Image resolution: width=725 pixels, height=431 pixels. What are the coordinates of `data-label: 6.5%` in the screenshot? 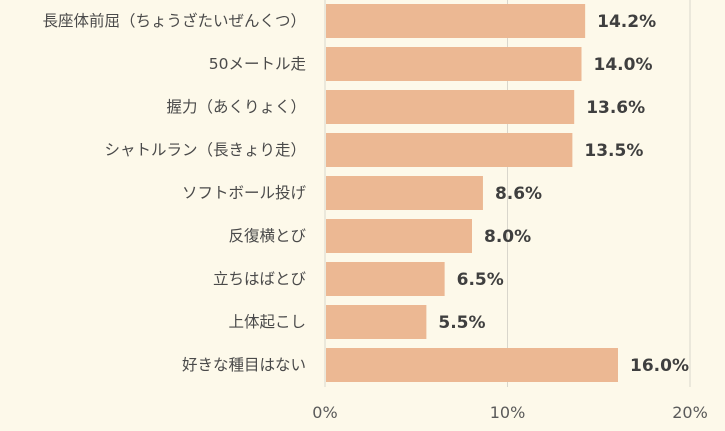 It's located at (480, 280).